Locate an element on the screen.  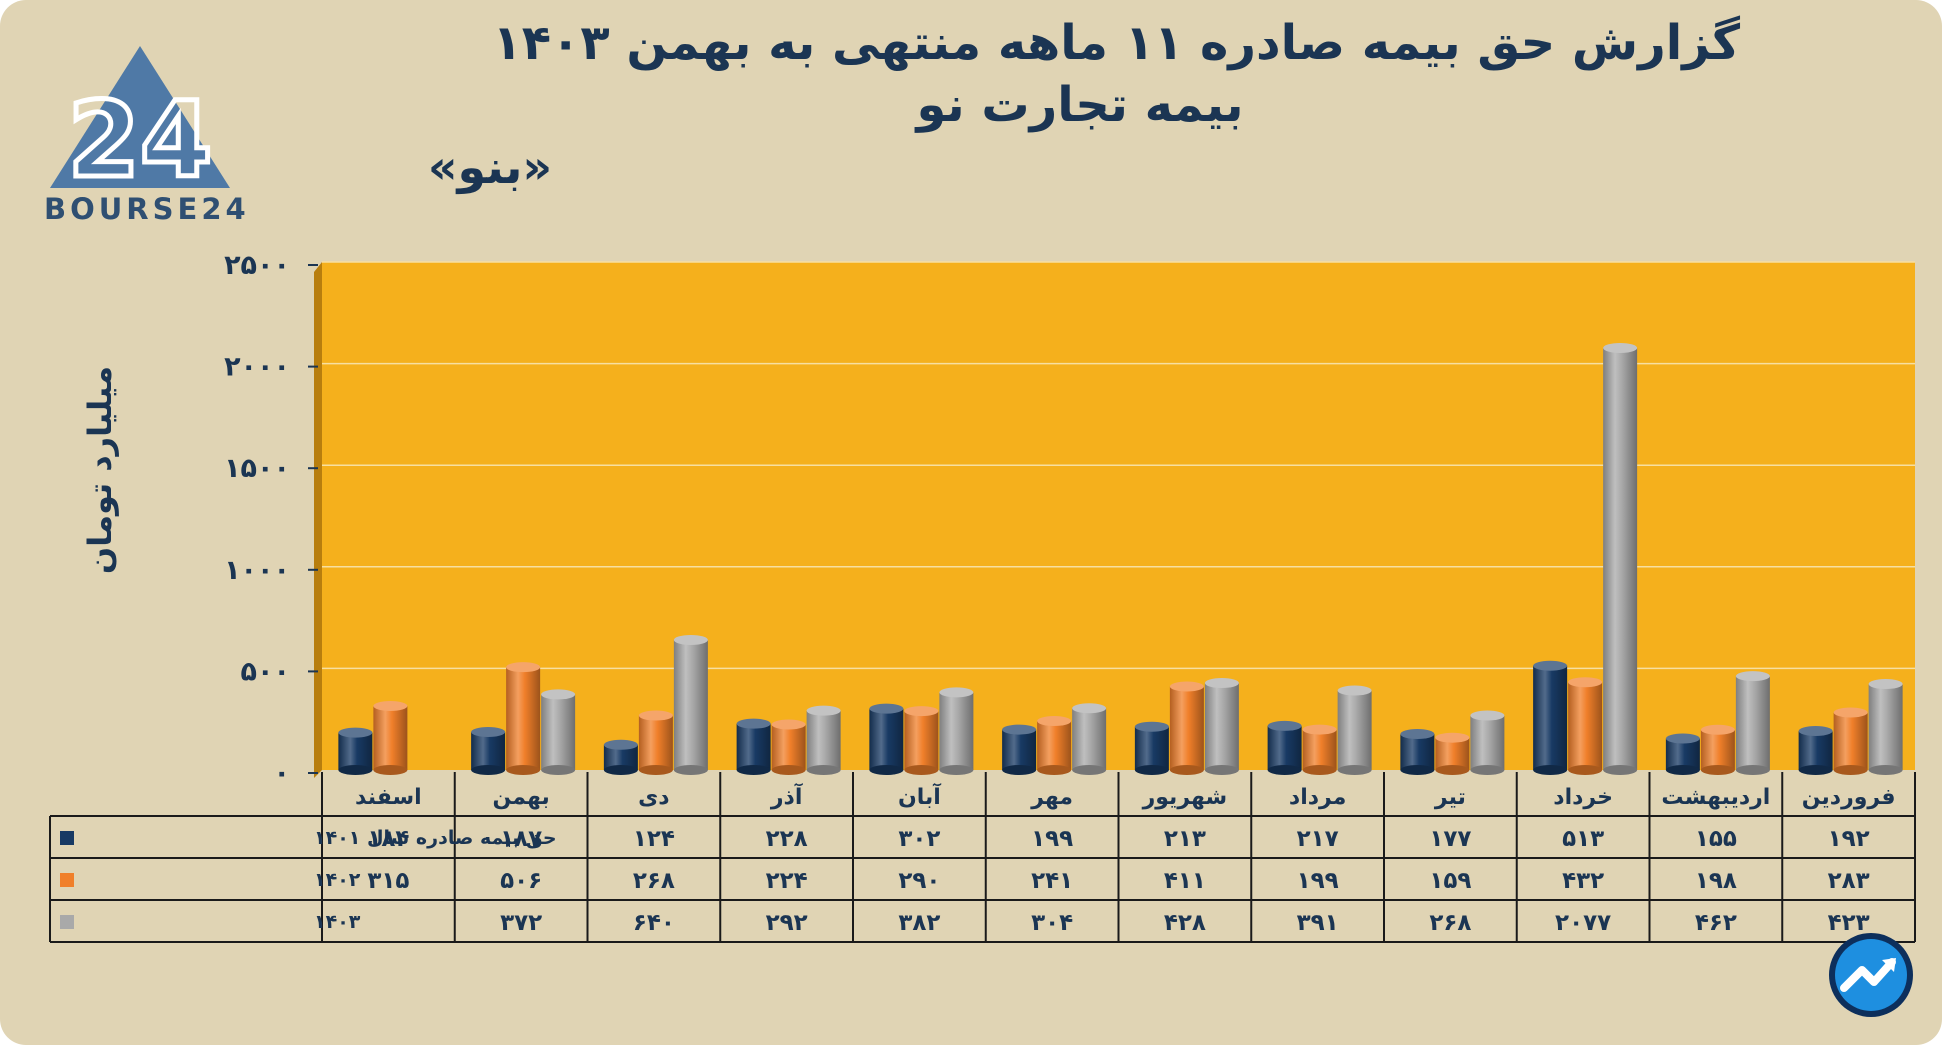
x-tick-label: دی is located at coordinates (653, 797).